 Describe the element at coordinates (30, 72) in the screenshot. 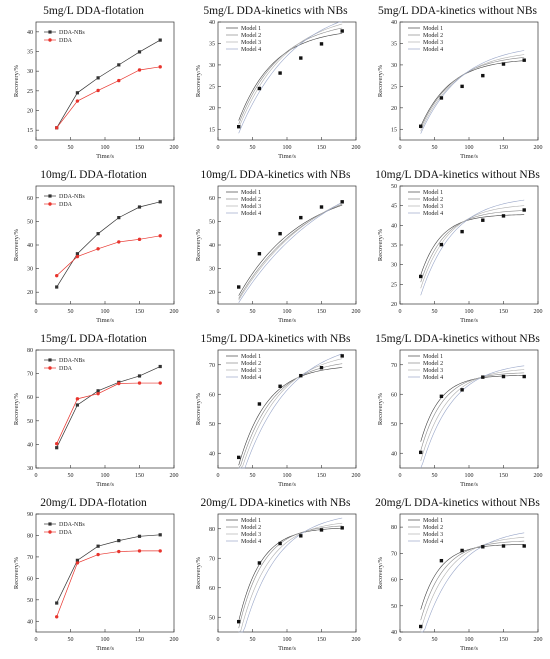

I see `y-tick-label: 30` at that location.